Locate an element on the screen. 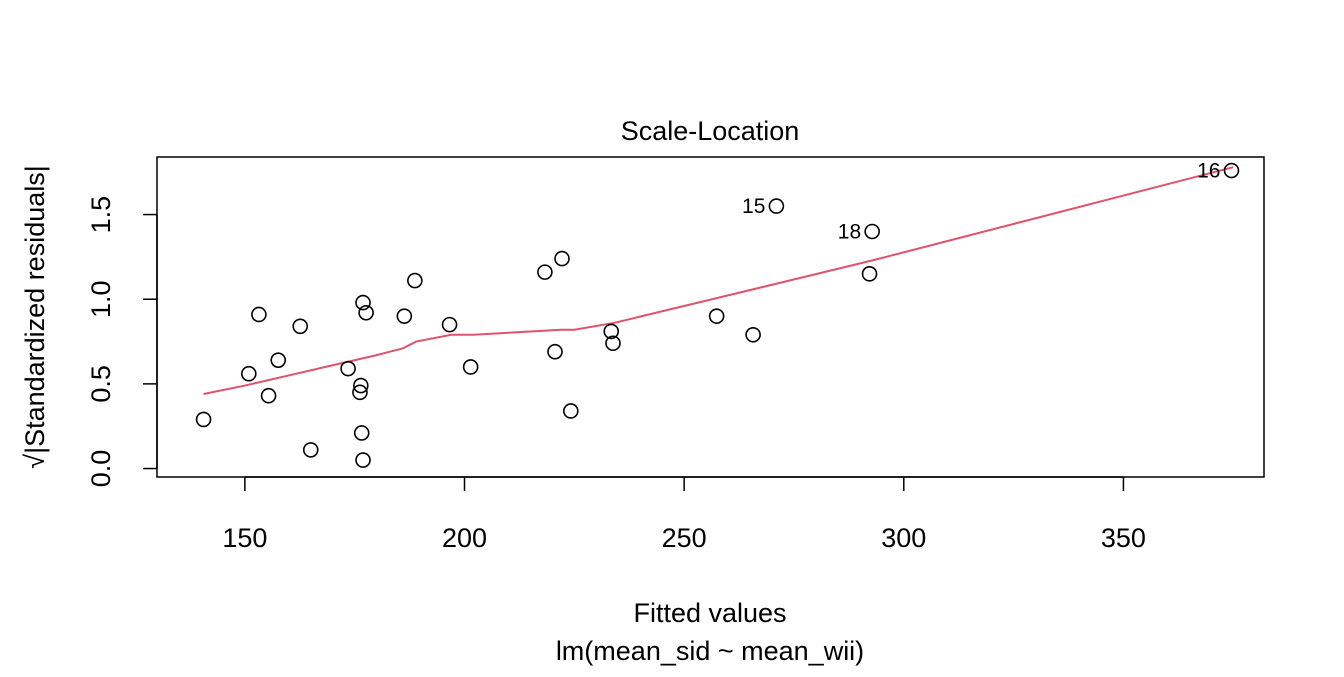 Image resolution: width=1344 pixels, height=677 pixels. y-tick-label: 1.5 is located at coordinates (101, 215).